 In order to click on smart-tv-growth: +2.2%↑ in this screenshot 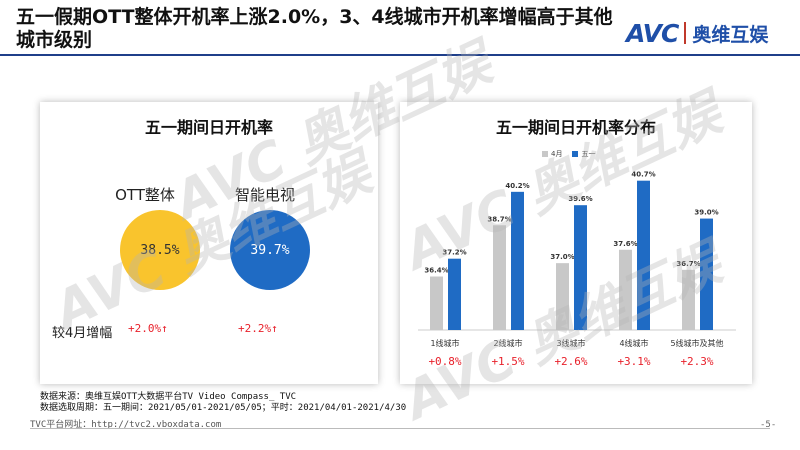, I will do `click(258, 328)`.